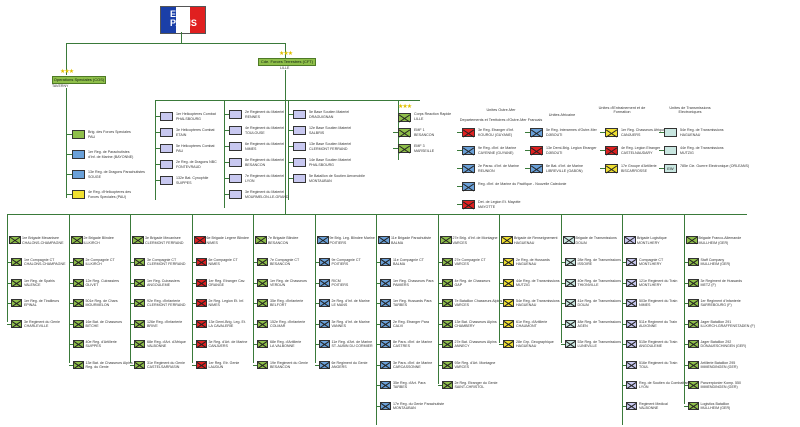 The image size is (800, 427). I want to click on cos-command: Operations Speciales (COS), so click(79, 80).